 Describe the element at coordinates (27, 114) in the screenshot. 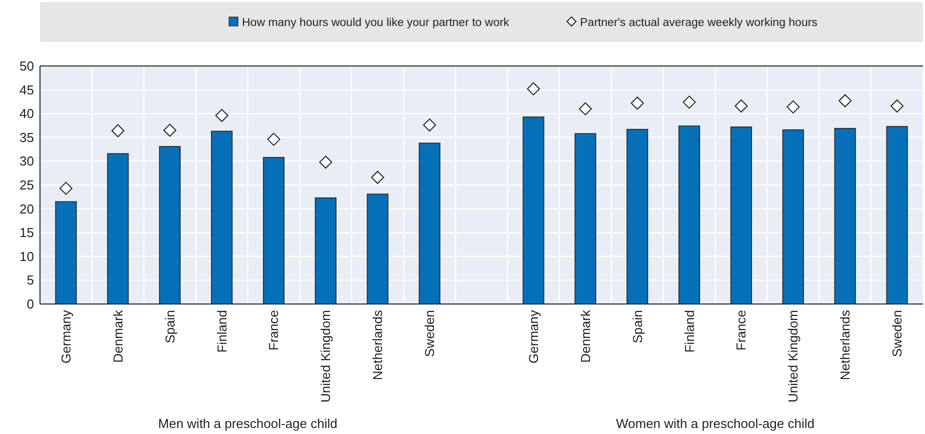

I see `y-tick-label: 40` at that location.